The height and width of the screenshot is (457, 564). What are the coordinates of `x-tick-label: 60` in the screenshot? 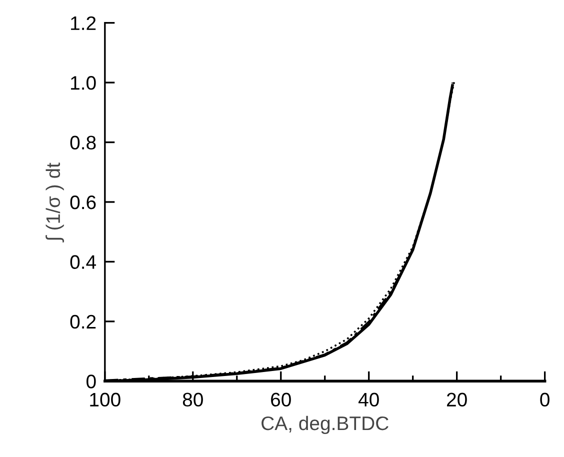 It's located at (281, 399).